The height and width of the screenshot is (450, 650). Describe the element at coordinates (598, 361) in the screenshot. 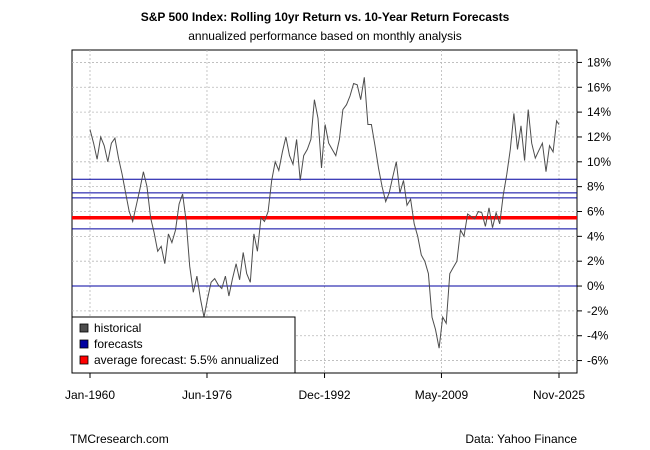

I see `y-tick-label: -6%` at that location.